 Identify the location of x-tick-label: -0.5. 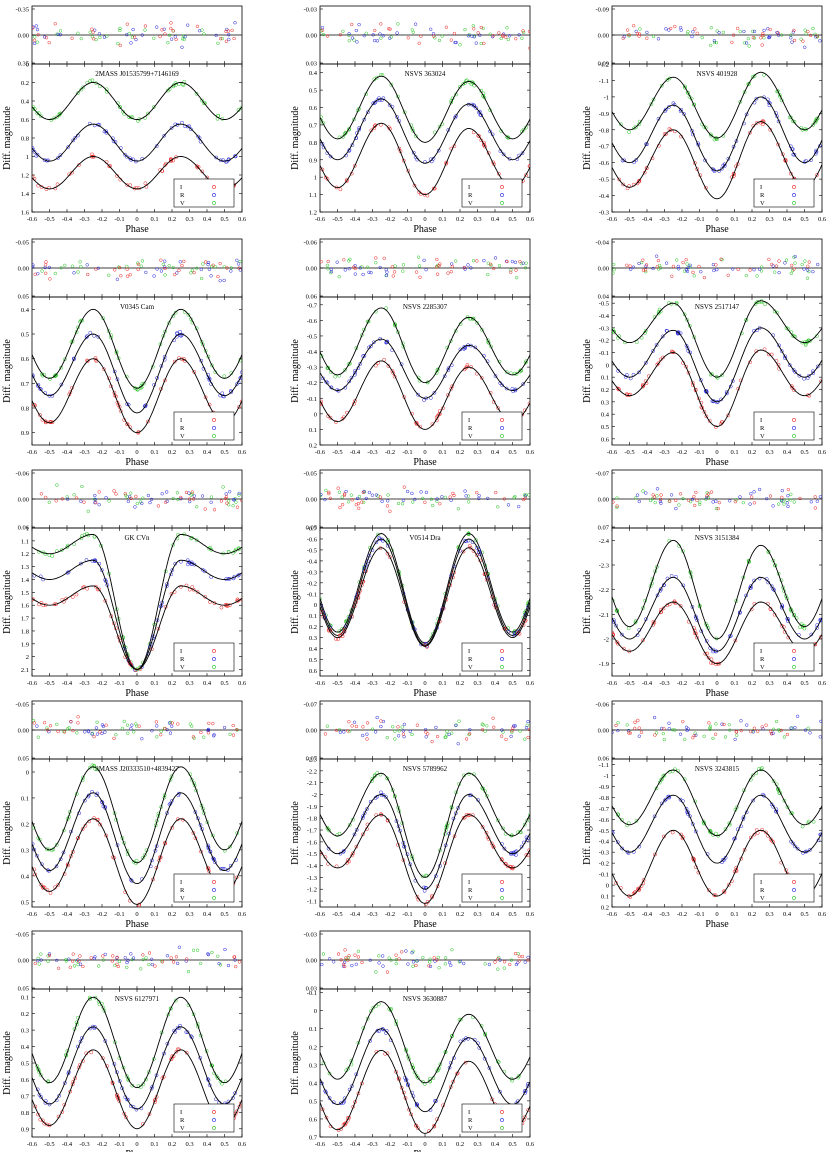
(49, 219).